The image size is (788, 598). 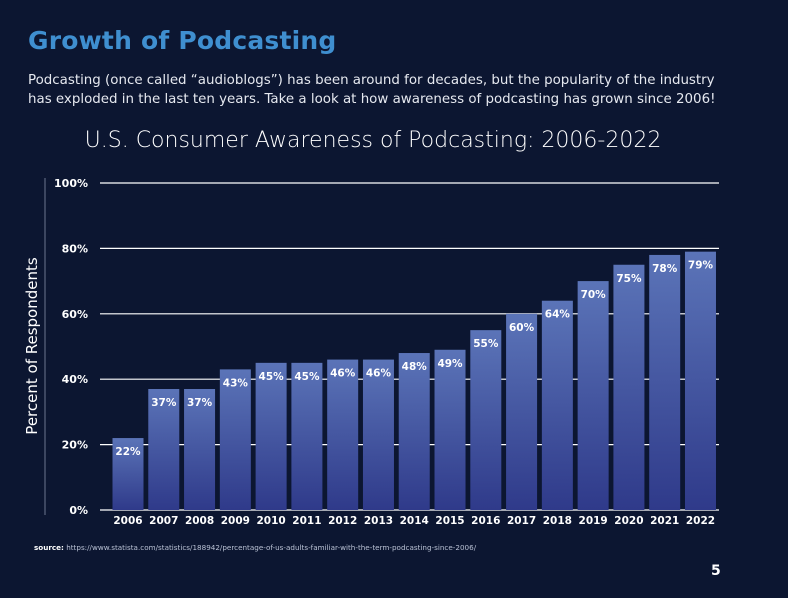 I want to click on x-tick-label: 2022, so click(x=700, y=521).